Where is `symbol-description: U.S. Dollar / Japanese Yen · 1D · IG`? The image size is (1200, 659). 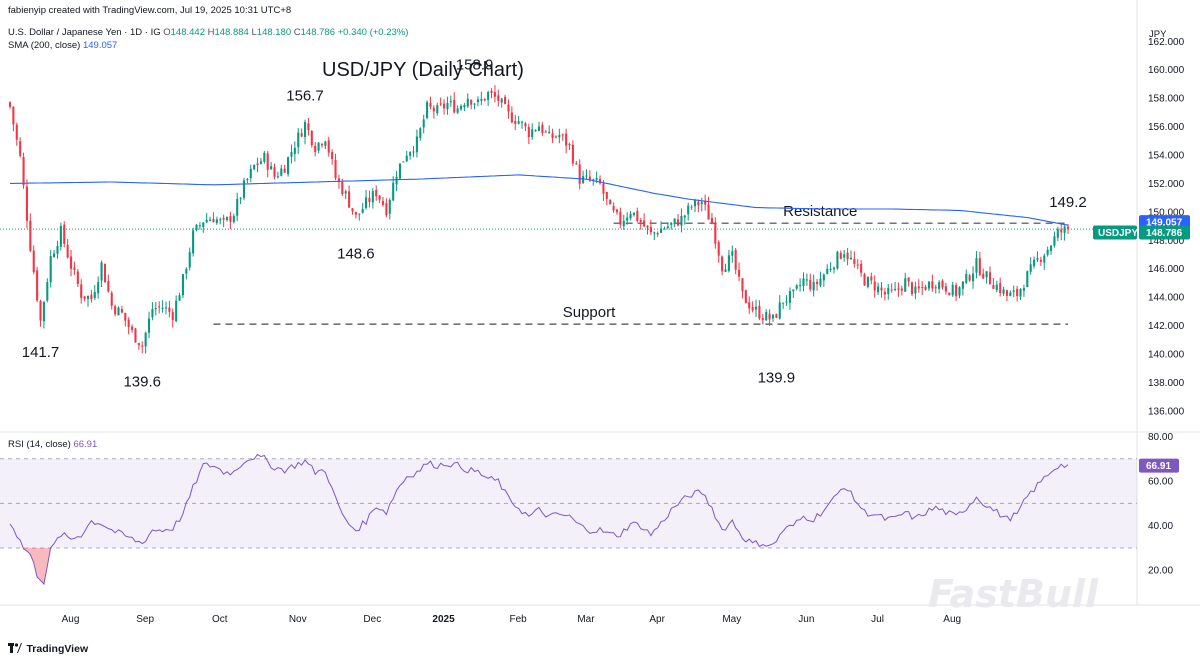
symbol-description: U.S. Dollar / Japanese Yen · 1D · IG is located at coordinates (84, 32).